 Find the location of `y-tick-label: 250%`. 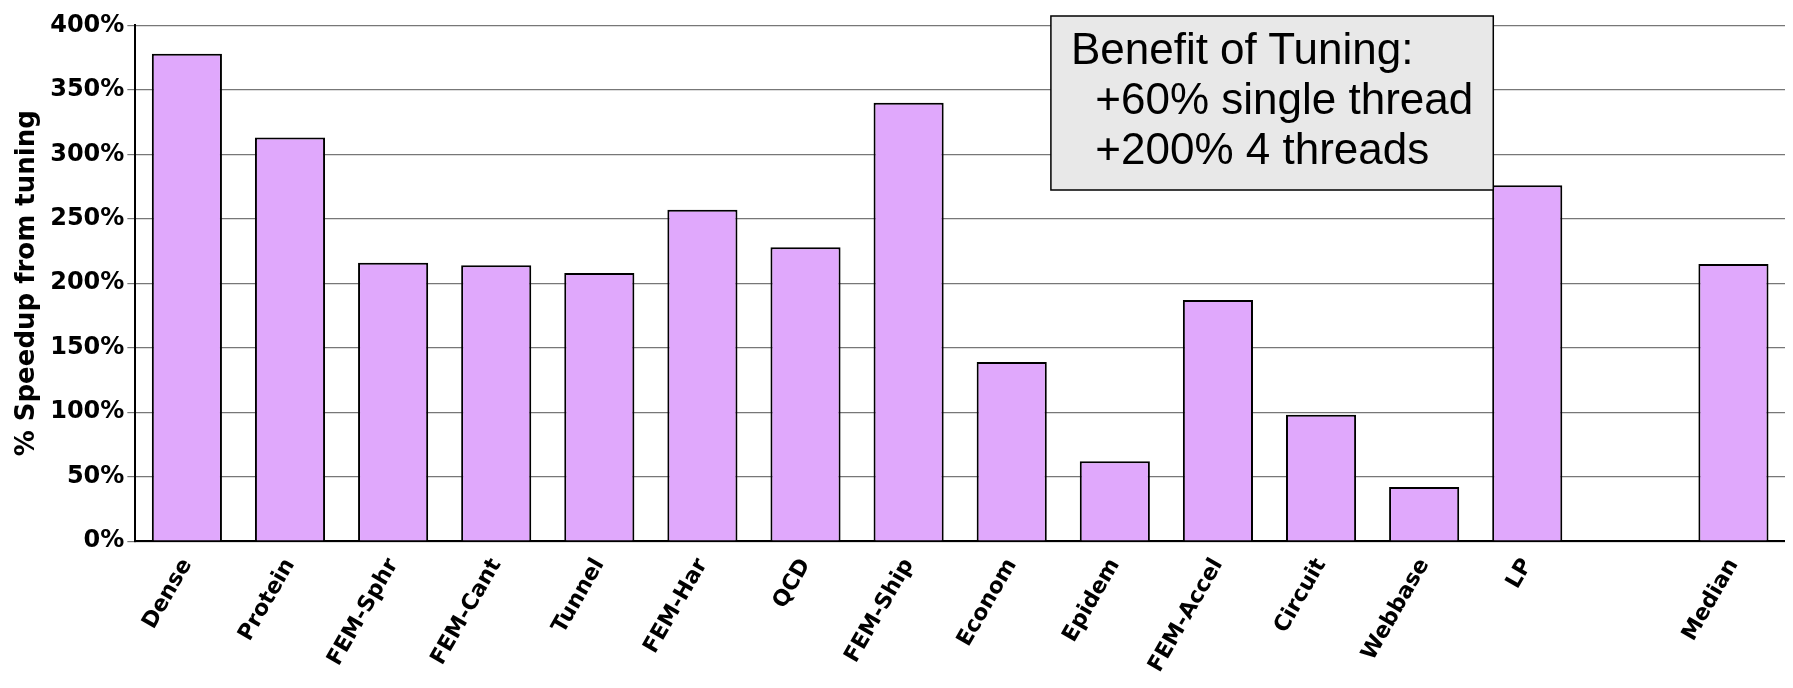

y-tick-label: 250% is located at coordinates (87, 217).